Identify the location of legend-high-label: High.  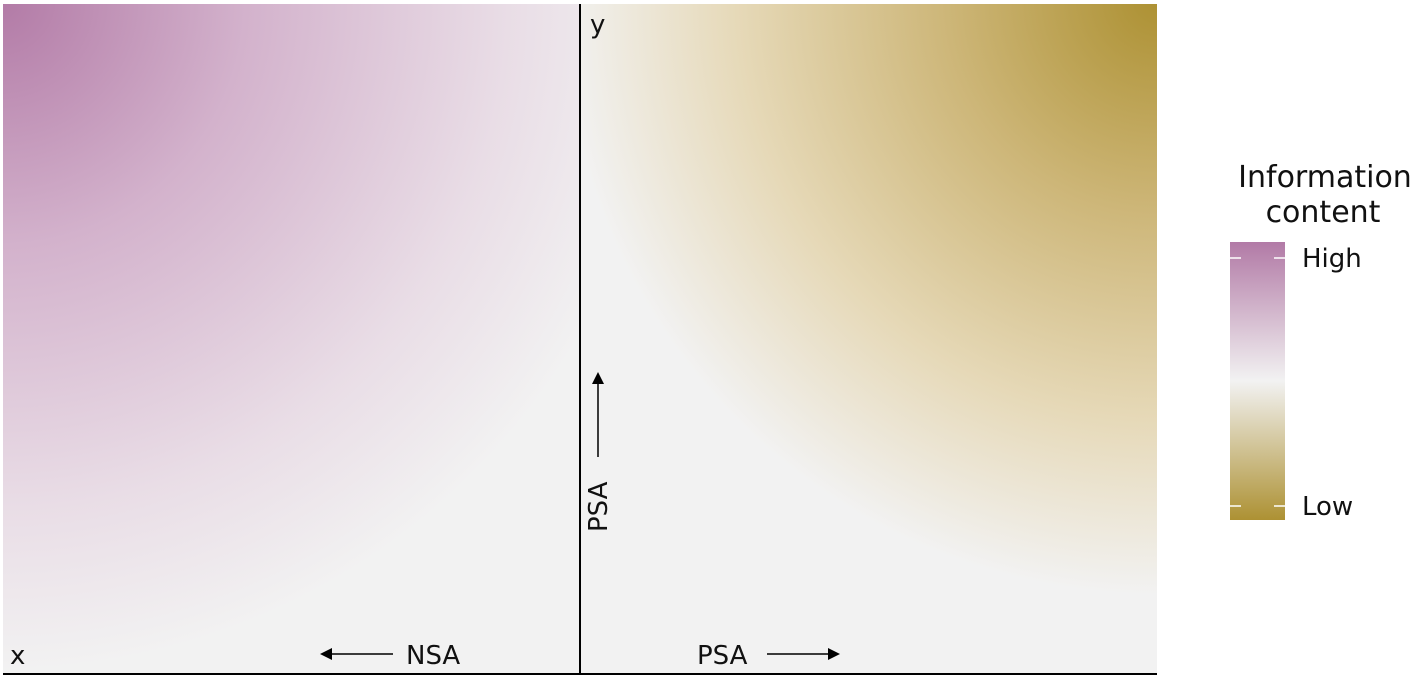
(1332, 259).